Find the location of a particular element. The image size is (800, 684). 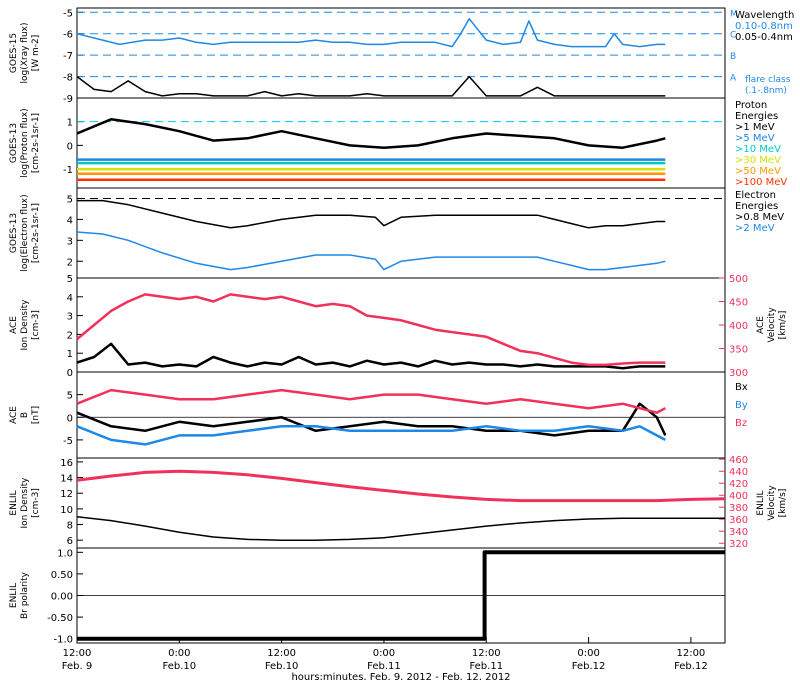

legend-item: >5 MeV is located at coordinates (755, 138).